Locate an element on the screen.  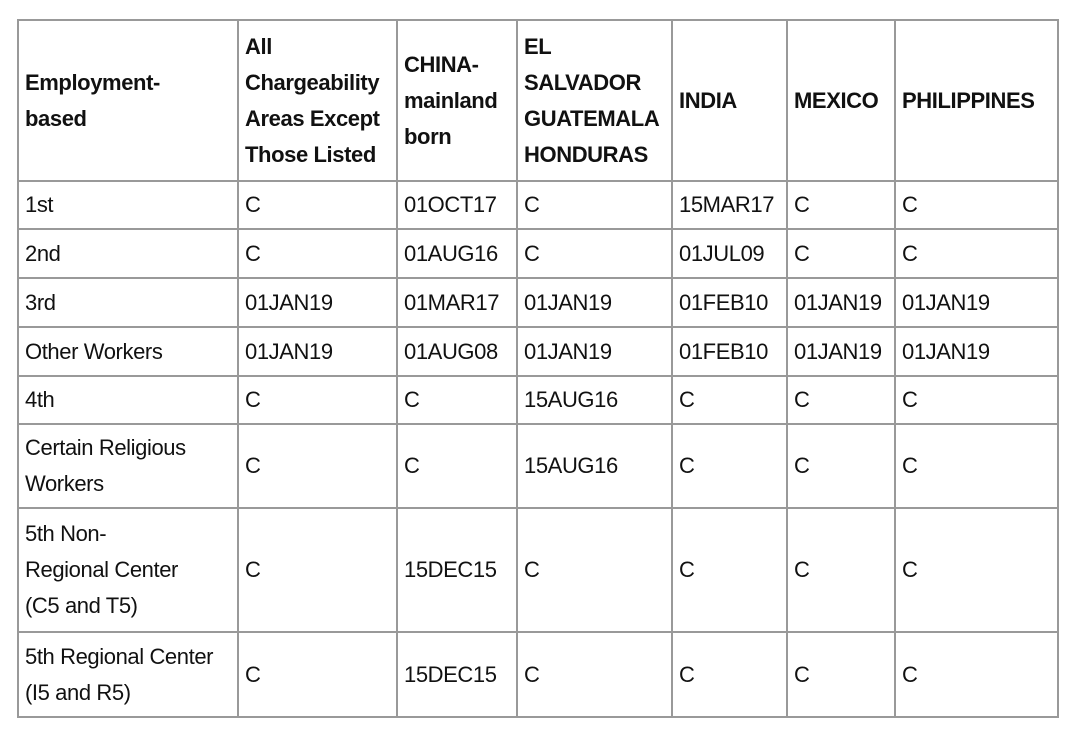
row-label: 1st is located at coordinates (128, 205).